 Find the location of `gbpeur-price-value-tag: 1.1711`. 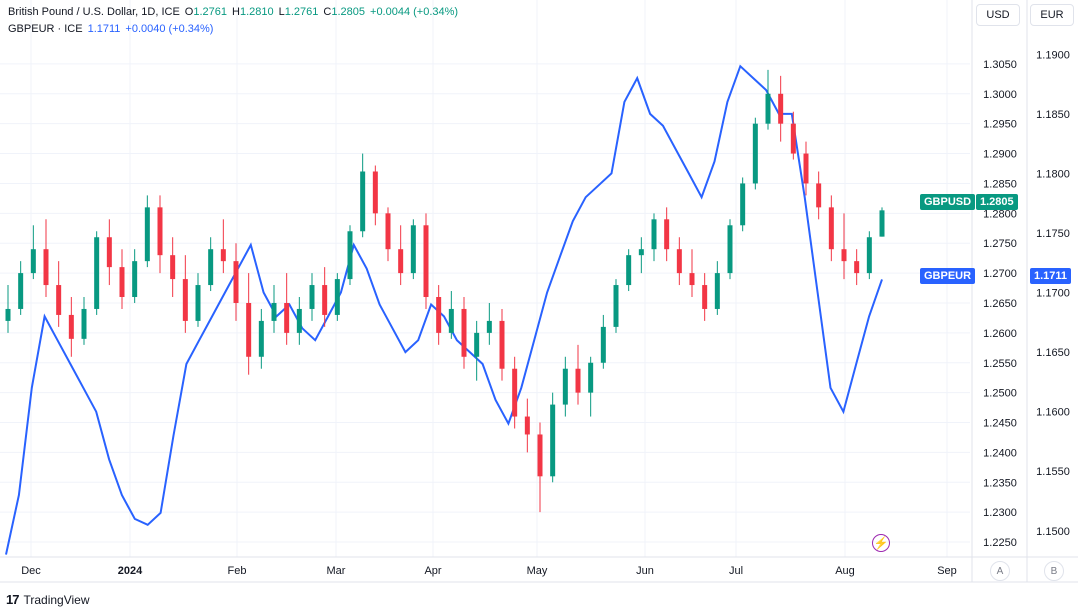

gbpeur-price-value-tag: 1.1711 is located at coordinates (1051, 276).